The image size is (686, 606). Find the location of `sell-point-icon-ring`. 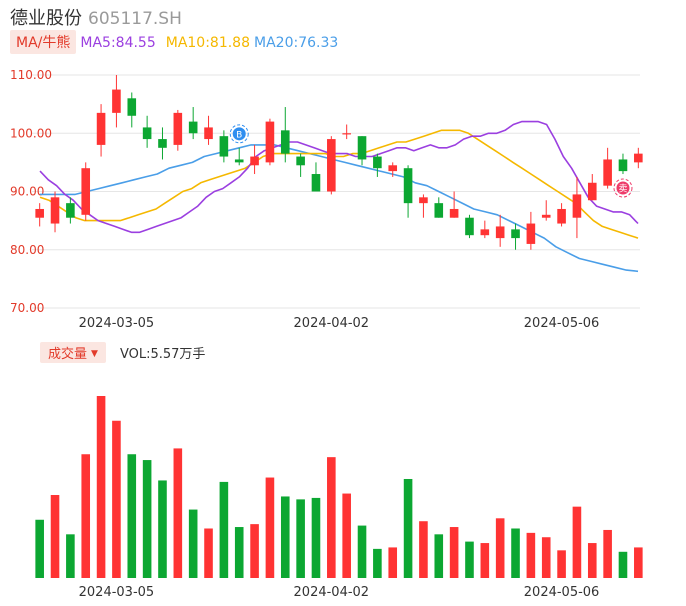

sell-point-icon-ring is located at coordinates (623, 188).